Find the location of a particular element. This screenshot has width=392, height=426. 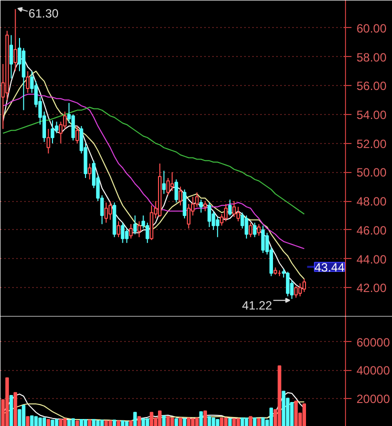

y-tick-label: 56.00 is located at coordinates (371, 86).